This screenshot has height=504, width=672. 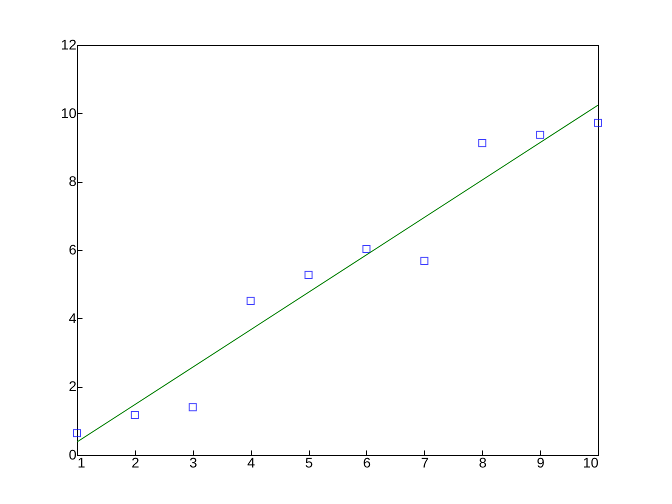 What do you see at coordinates (72, 318) in the screenshot?
I see `y-tick-label: 4` at bounding box center [72, 318].